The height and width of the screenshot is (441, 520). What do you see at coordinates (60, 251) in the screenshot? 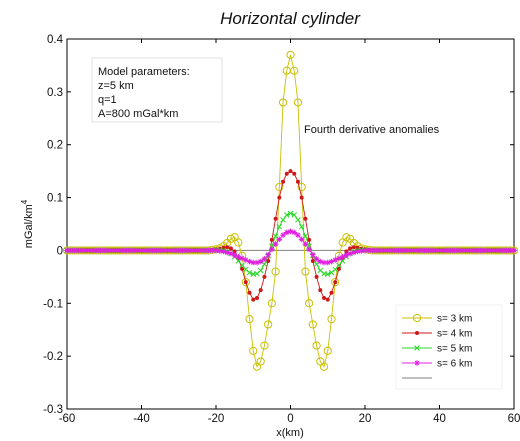
I see `y-tick-label: 0` at bounding box center [60, 251].